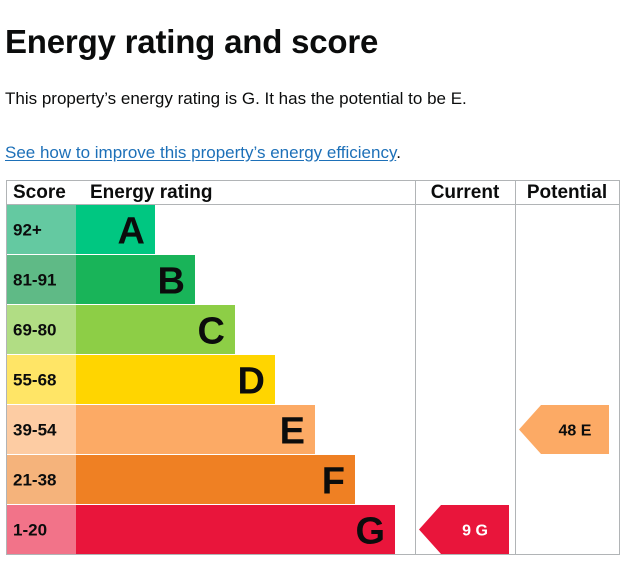 The width and height of the screenshot is (629, 564). Describe the element at coordinates (211, 332) in the screenshot. I see `rating-letter-c: C` at that location.